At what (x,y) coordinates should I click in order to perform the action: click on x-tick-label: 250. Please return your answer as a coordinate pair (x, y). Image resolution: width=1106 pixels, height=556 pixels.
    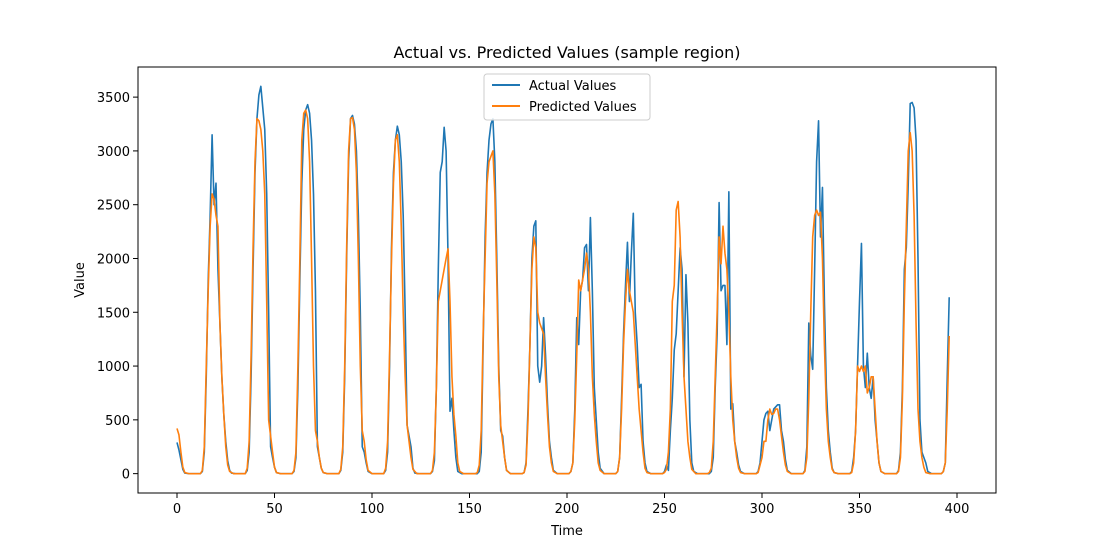
    Looking at the image, I should click on (664, 509).